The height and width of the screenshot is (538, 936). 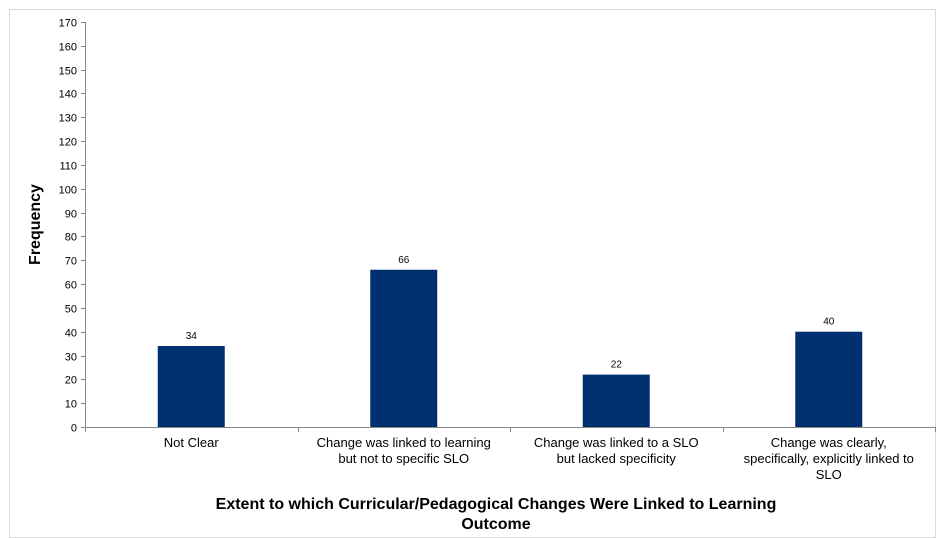 I want to click on y-tick-label: 0, so click(x=74, y=429).